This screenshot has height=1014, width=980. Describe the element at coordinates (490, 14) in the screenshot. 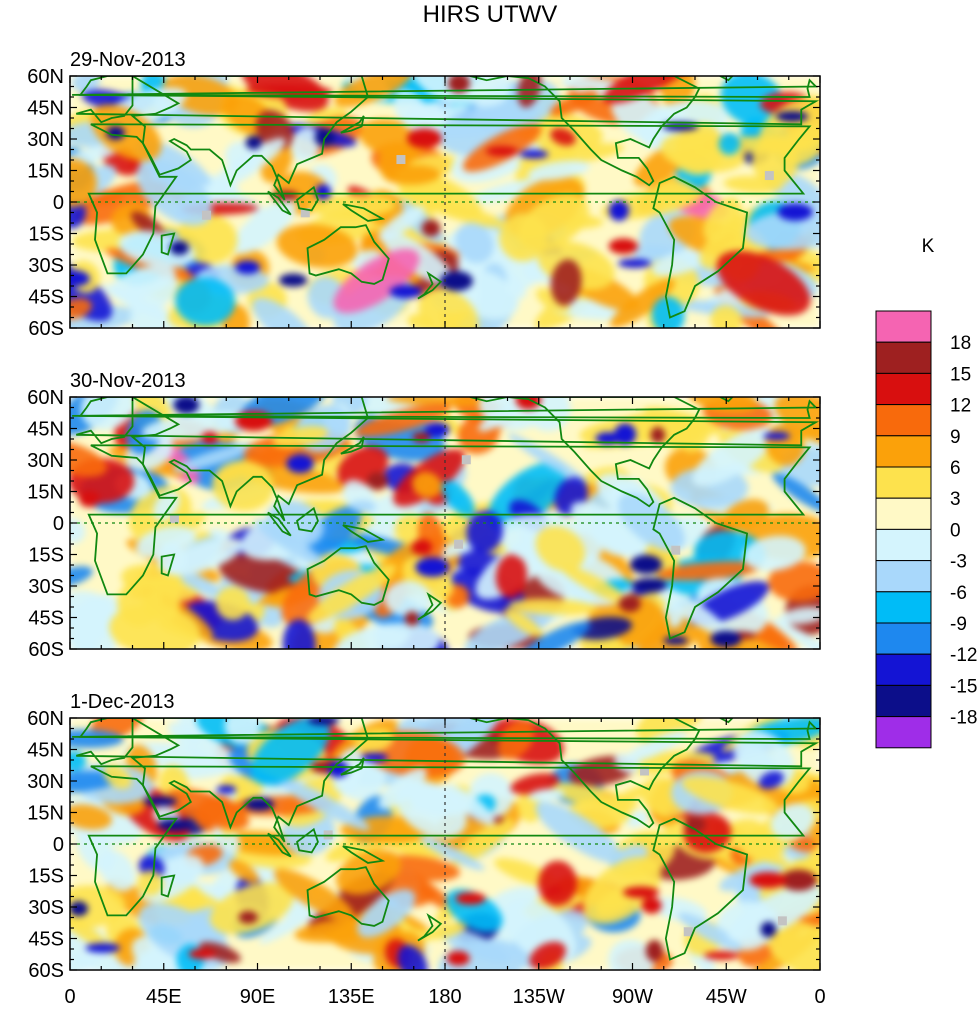

I see `figure-title: HIRS UTWV` at that location.